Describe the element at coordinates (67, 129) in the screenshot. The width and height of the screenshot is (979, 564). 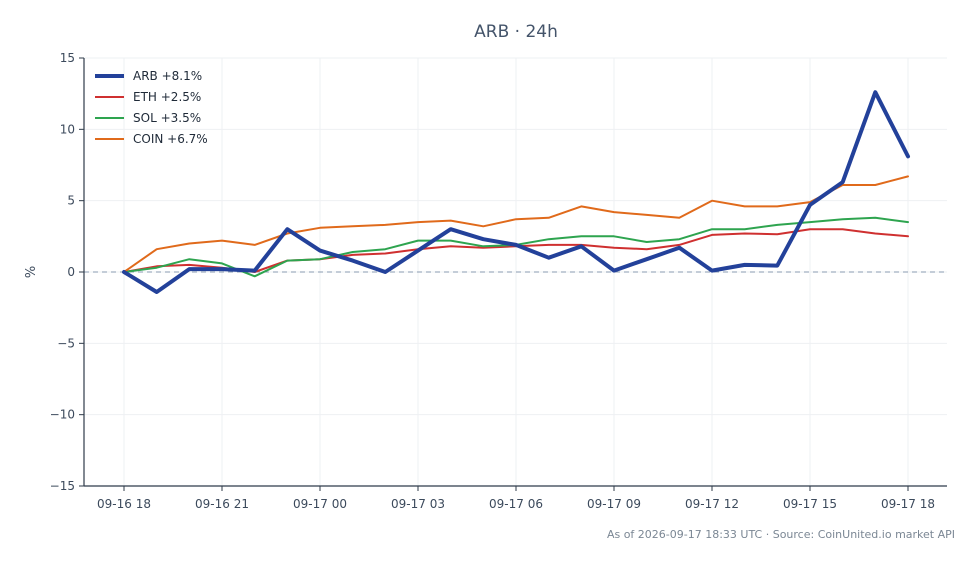
I see `y-tick-label: 10` at that location.